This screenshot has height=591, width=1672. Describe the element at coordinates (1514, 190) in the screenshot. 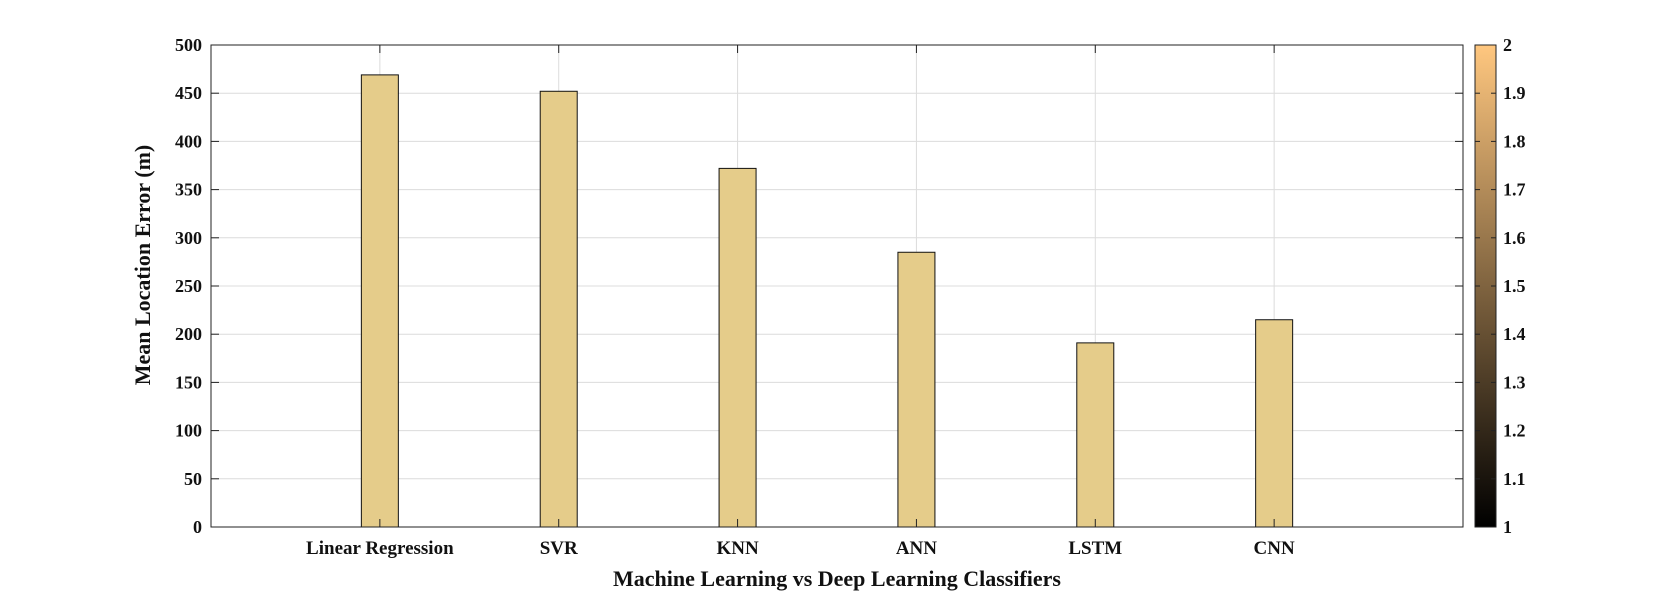

I see `colorbar-tick-label: 1.7` at that location.